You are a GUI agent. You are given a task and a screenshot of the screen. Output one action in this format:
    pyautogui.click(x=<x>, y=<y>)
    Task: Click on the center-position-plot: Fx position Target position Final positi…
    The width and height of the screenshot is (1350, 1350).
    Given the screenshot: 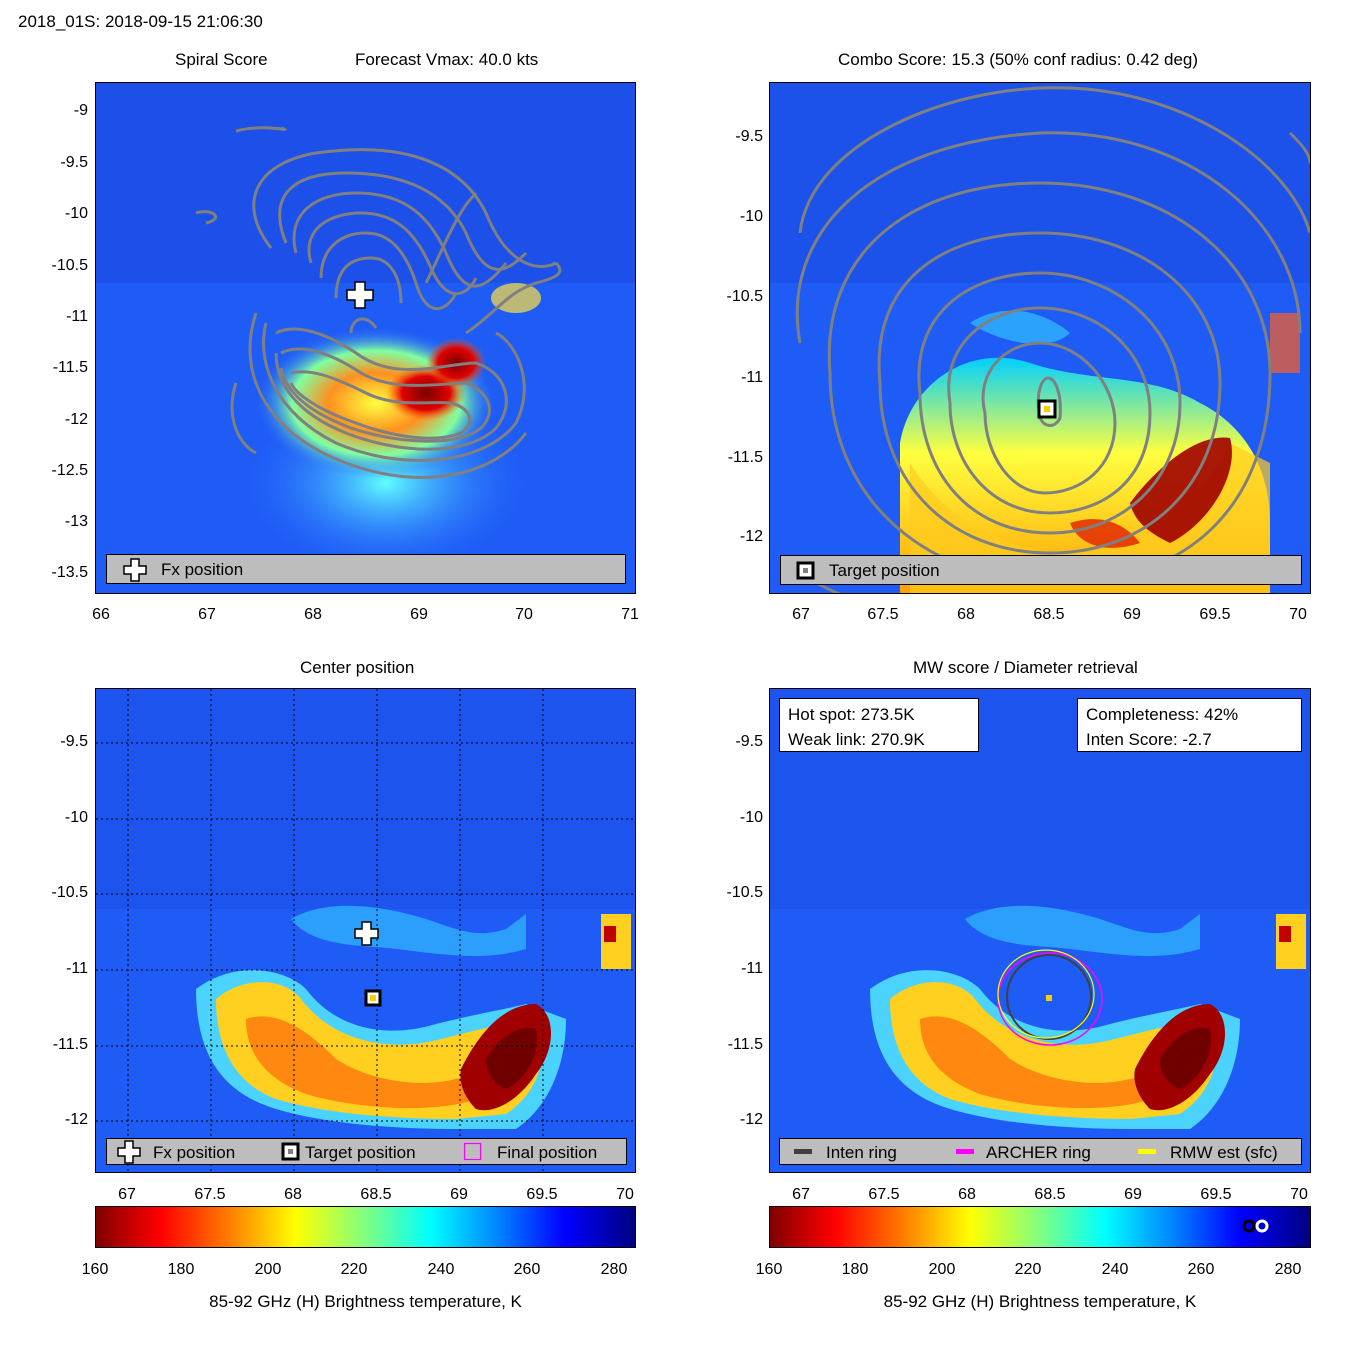 What is the action you would take?
    pyautogui.click(x=365, y=930)
    